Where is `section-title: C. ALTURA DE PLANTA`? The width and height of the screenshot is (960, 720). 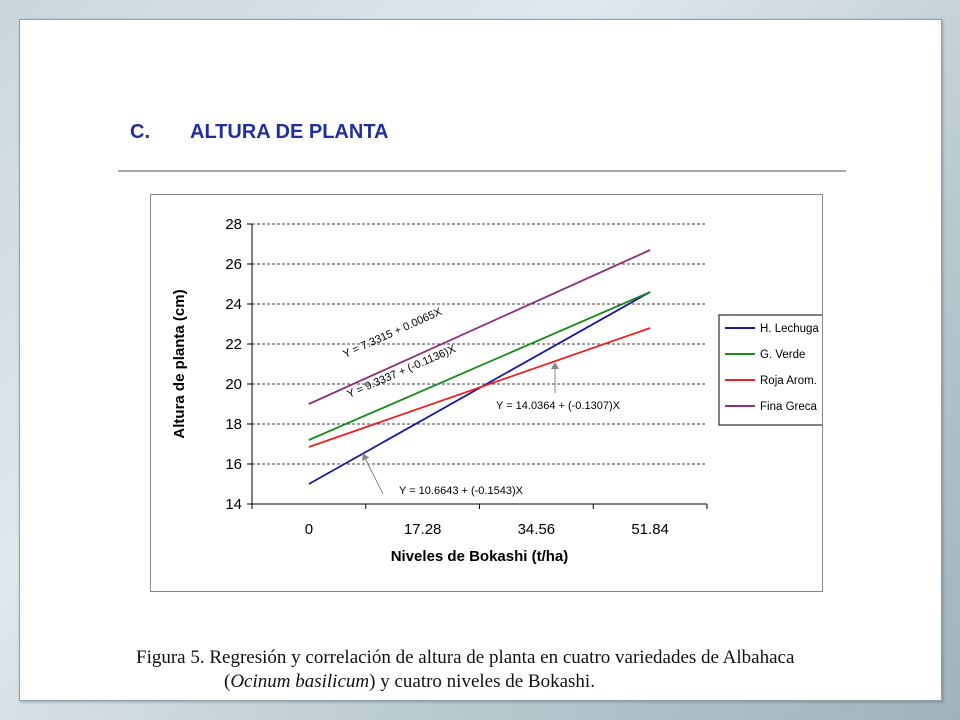
section-title: C. ALTURA DE PLANTA is located at coordinates (259, 132).